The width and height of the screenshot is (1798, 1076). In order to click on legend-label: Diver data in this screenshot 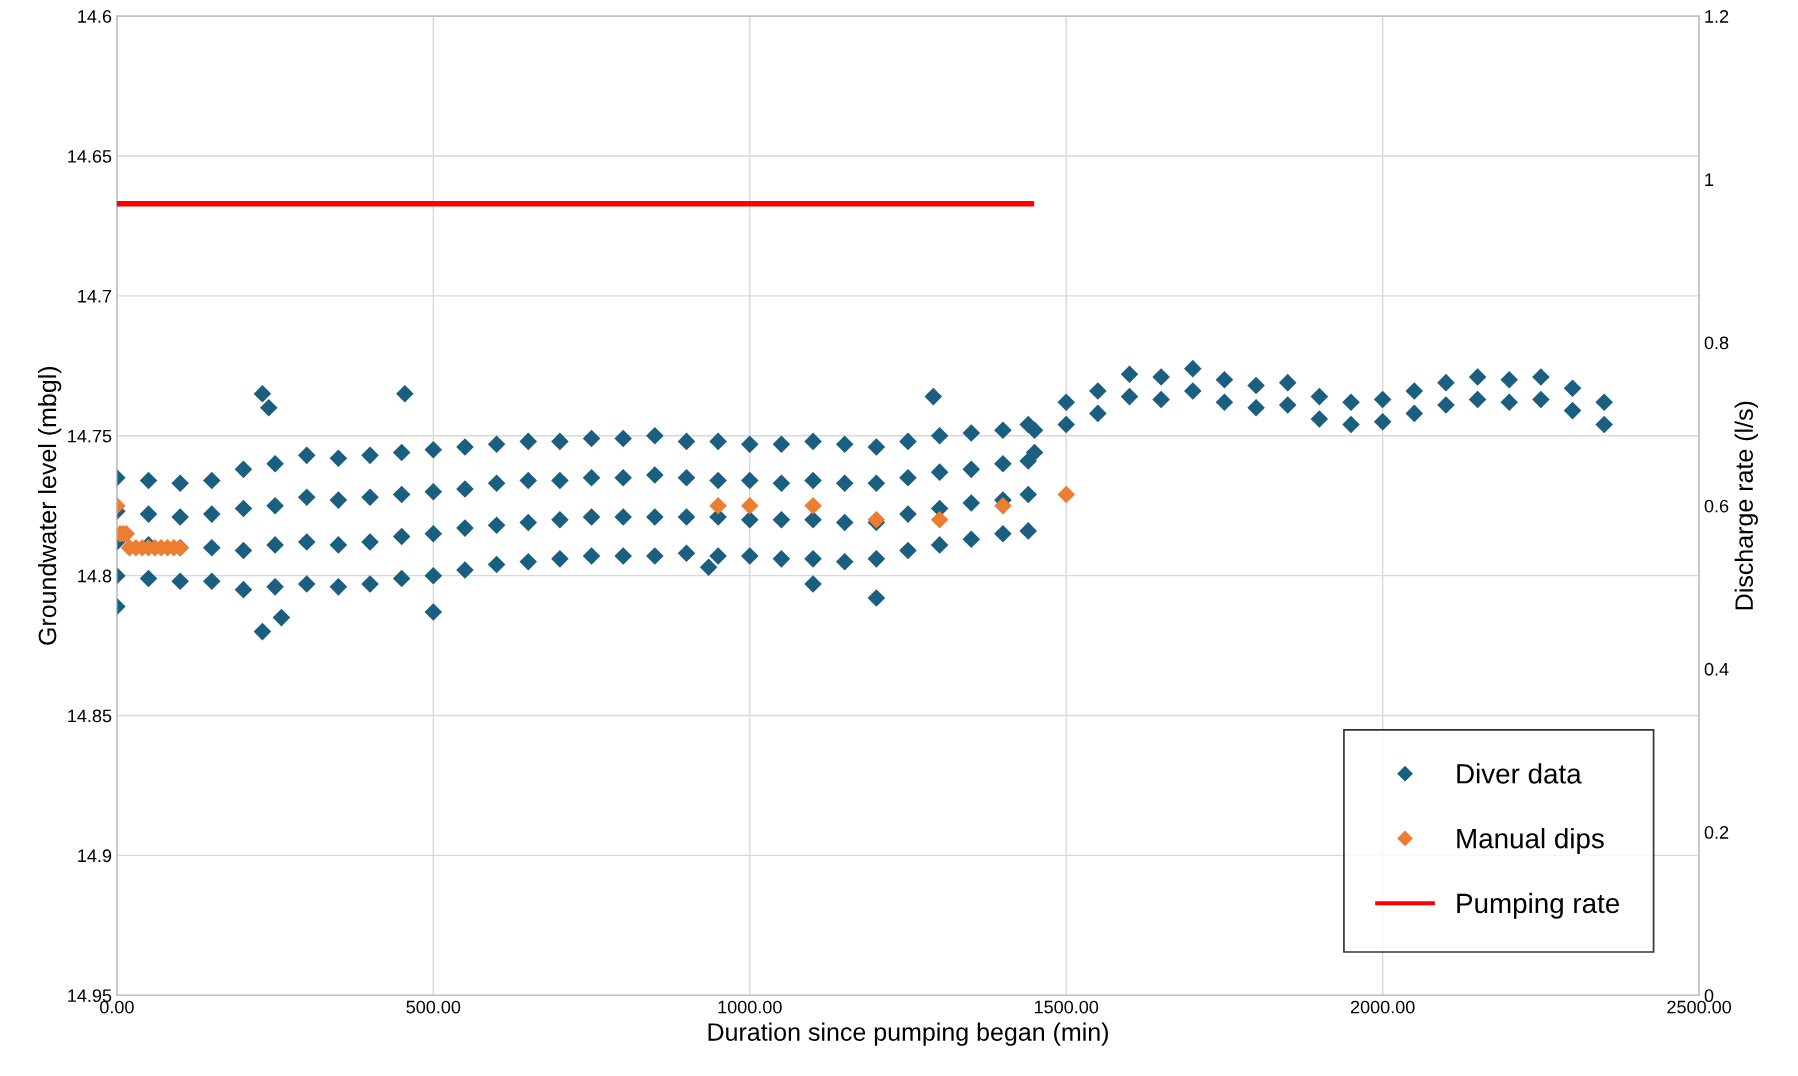, I will do `click(1519, 773)`.